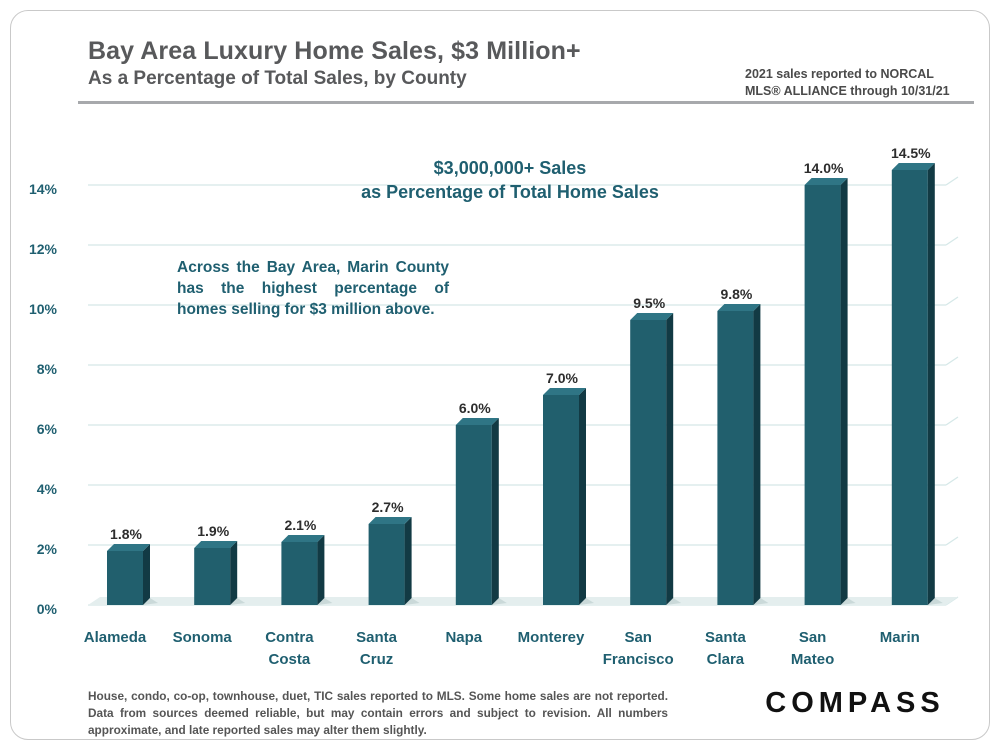 The height and width of the screenshot is (750, 1000). Describe the element at coordinates (115, 637) in the screenshot. I see `x-tick-label: Alameda` at that location.